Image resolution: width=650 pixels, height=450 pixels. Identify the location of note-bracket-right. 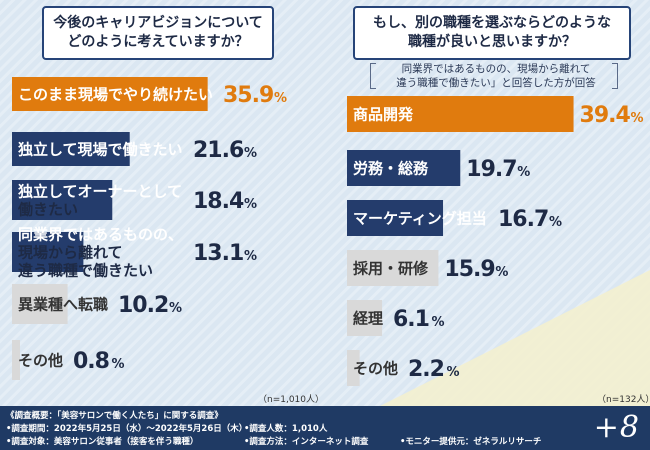
(615, 76).